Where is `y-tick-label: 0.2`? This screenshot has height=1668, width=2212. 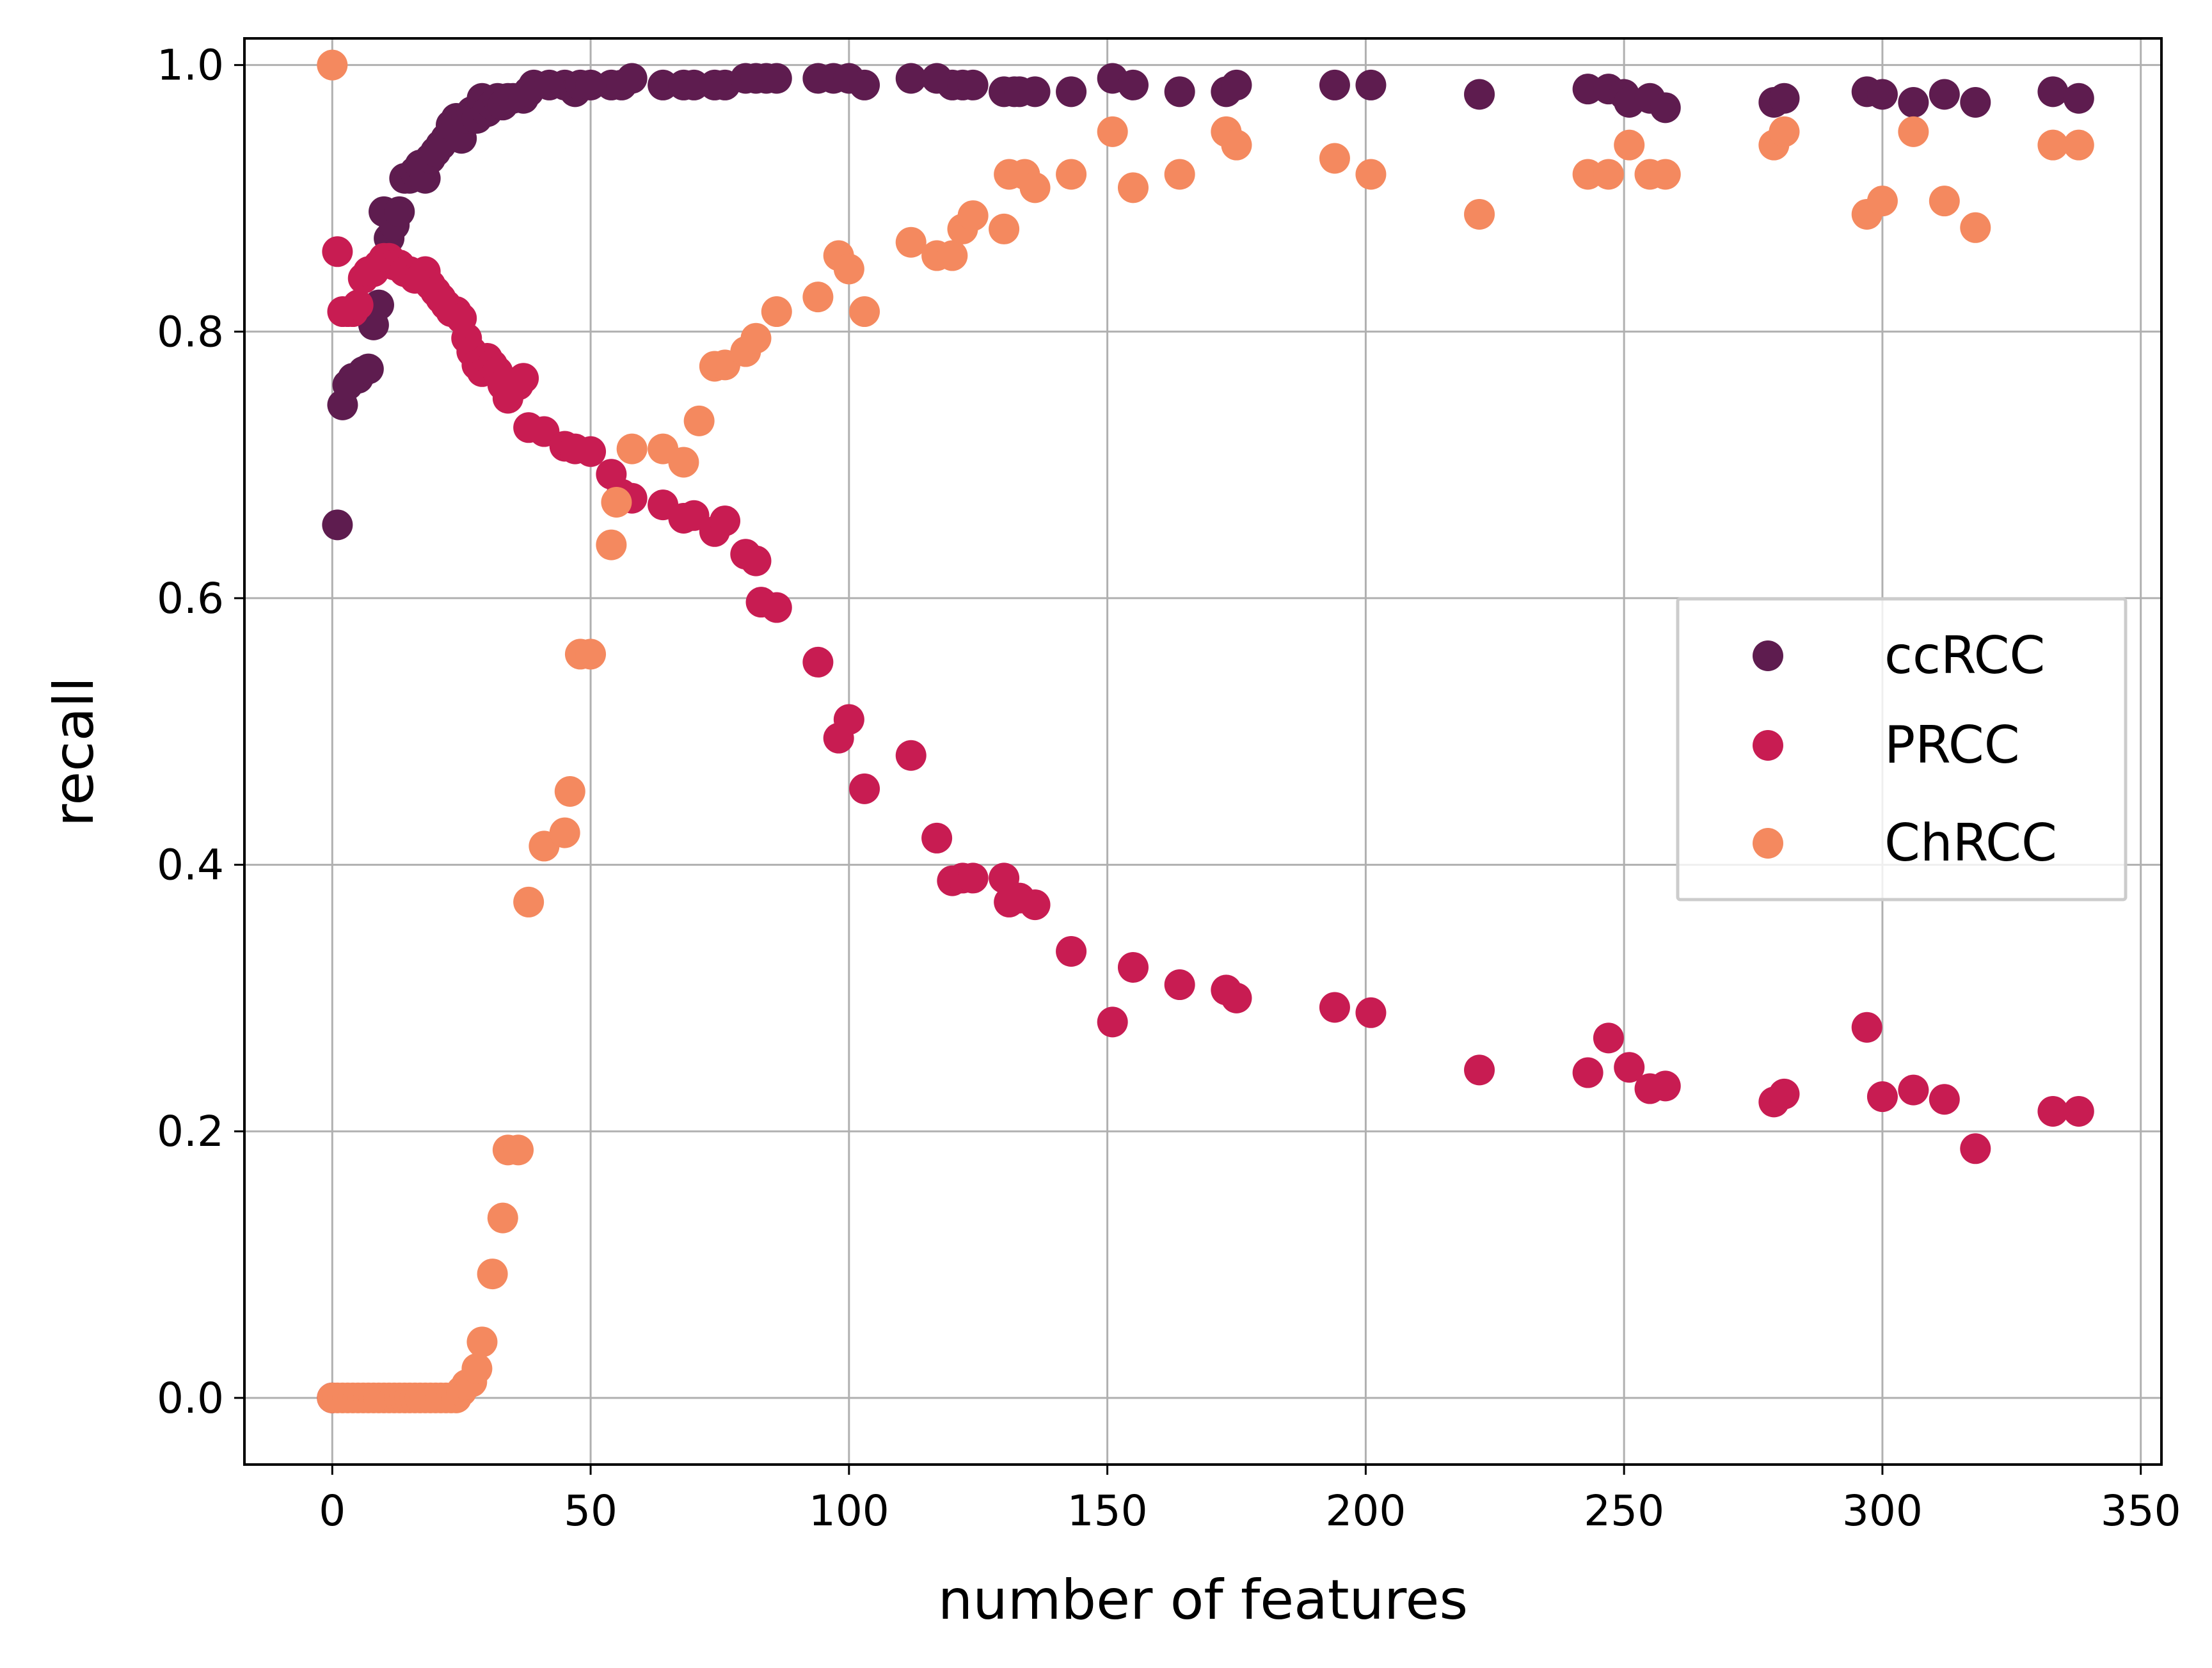
y-tick-label: 0.2 is located at coordinates (190, 1131).